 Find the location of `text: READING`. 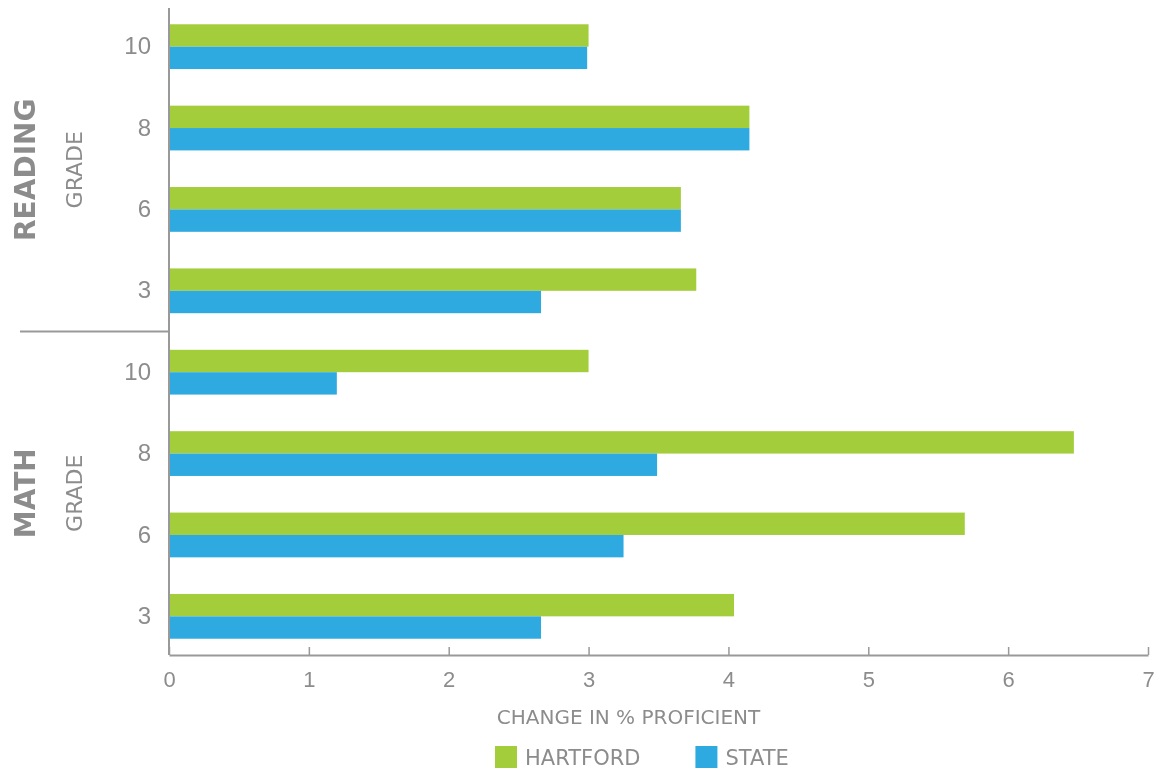

text: READING is located at coordinates (25, 169).